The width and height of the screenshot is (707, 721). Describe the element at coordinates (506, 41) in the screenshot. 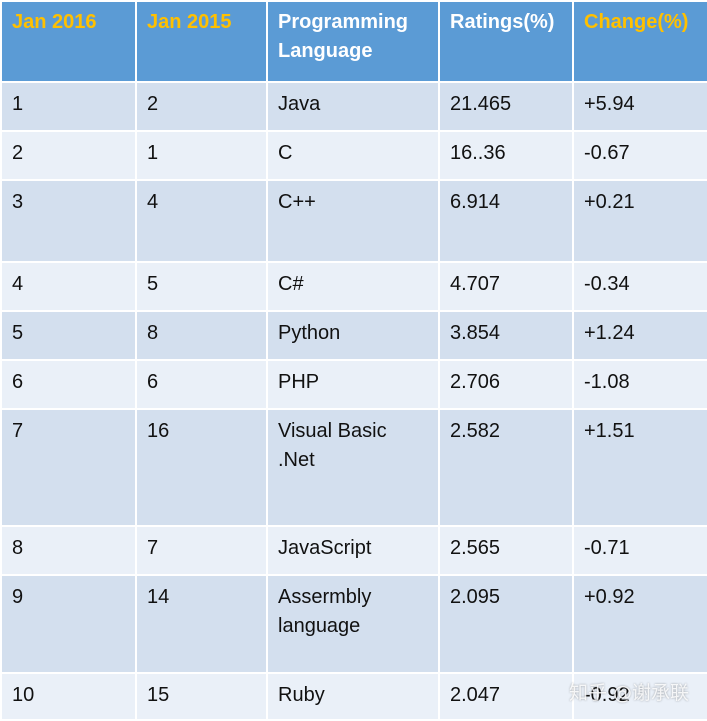

I see `header-ratings: Ratings(%)` at that location.